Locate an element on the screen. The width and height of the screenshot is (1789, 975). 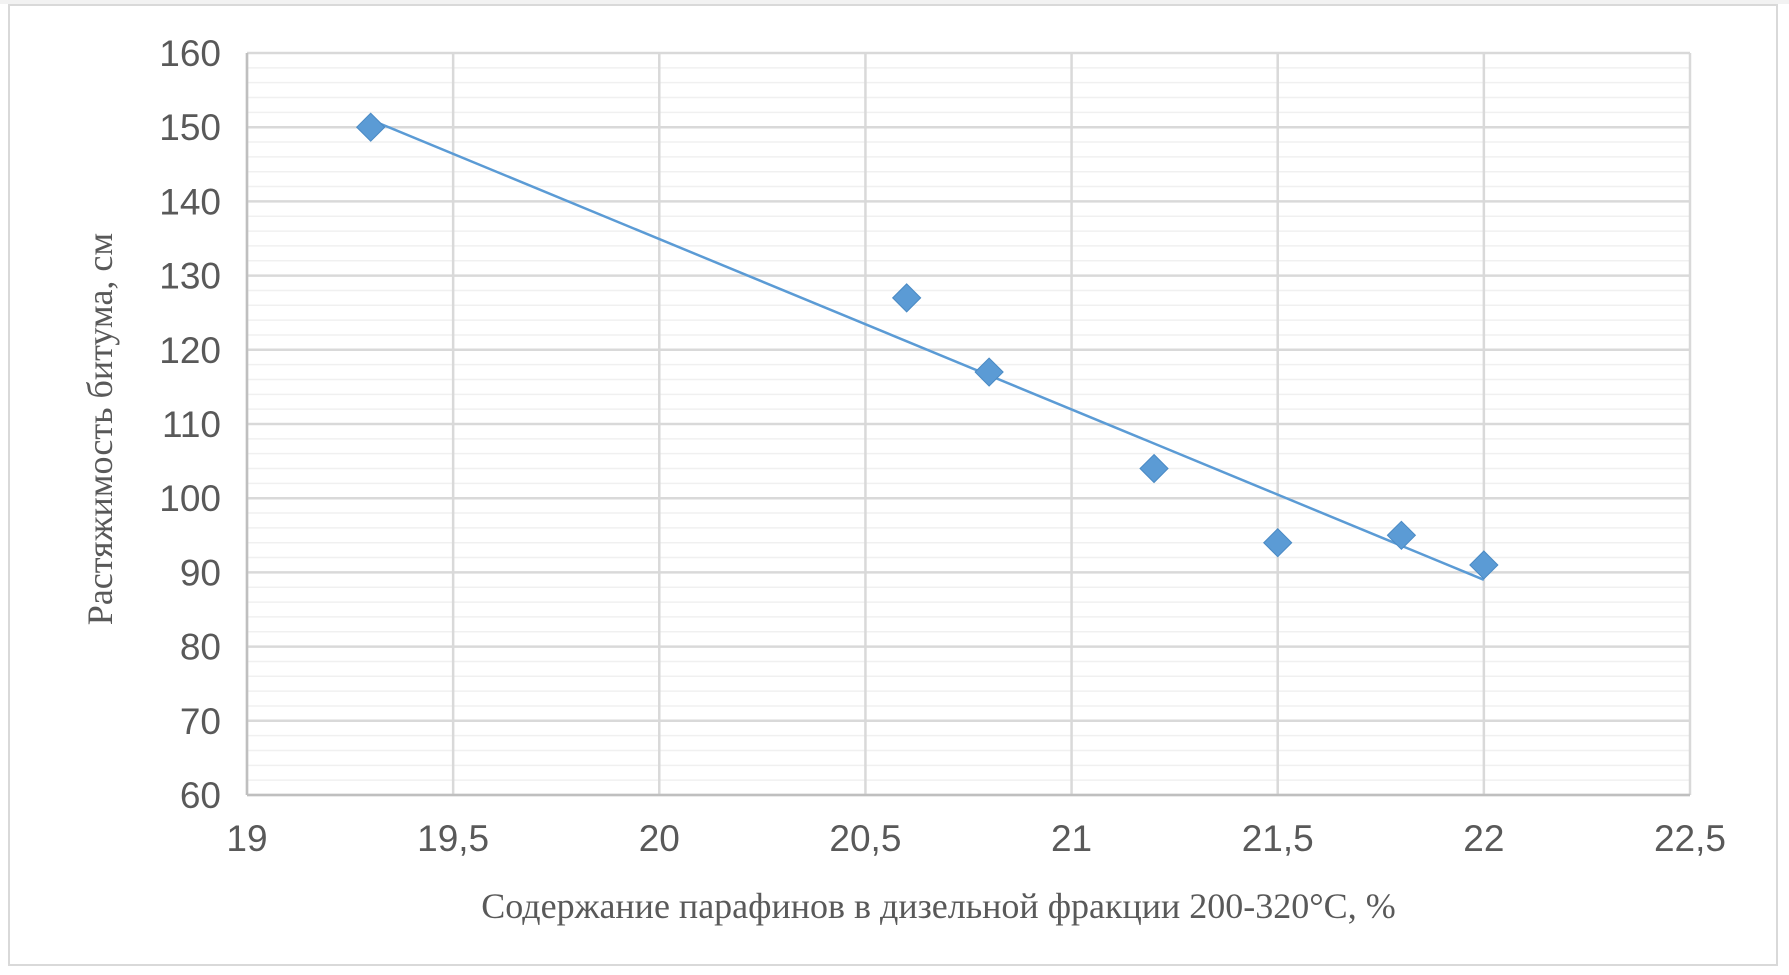
y-tick-label: 110 is located at coordinates (191, 424).